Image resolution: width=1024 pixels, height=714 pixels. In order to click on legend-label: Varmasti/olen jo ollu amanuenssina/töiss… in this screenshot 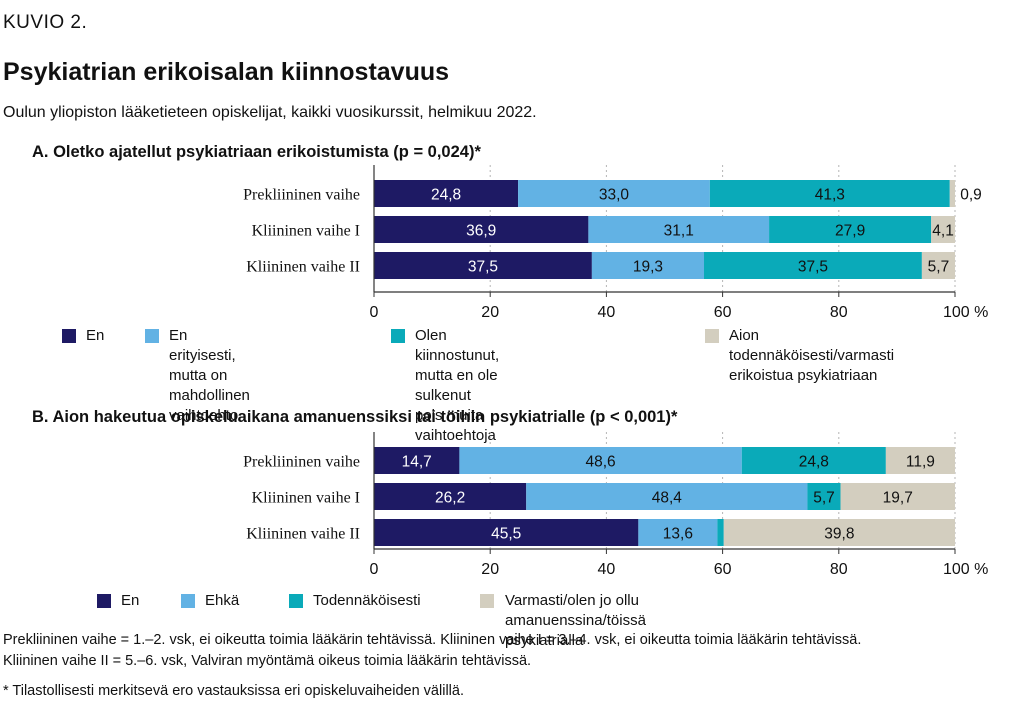, I will do `click(575, 620)`.